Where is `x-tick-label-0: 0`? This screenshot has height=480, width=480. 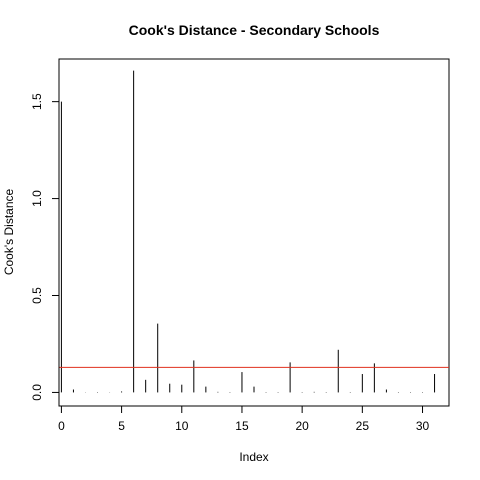
x-tick-label-0: 0 is located at coordinates (61, 426).